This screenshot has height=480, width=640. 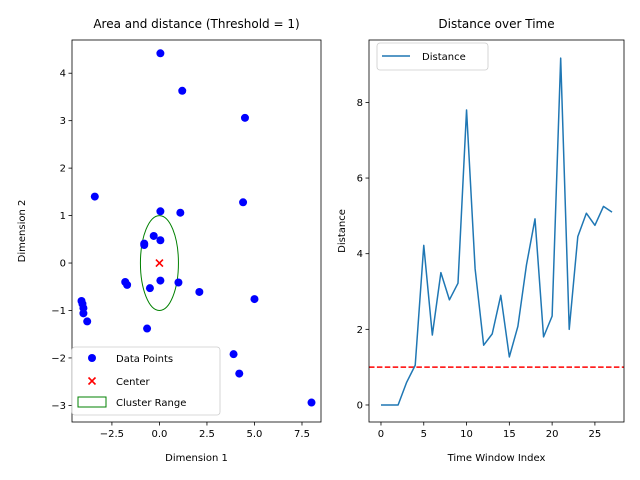 I want to click on legend-cluster-range-swatch, so click(x=92, y=402).